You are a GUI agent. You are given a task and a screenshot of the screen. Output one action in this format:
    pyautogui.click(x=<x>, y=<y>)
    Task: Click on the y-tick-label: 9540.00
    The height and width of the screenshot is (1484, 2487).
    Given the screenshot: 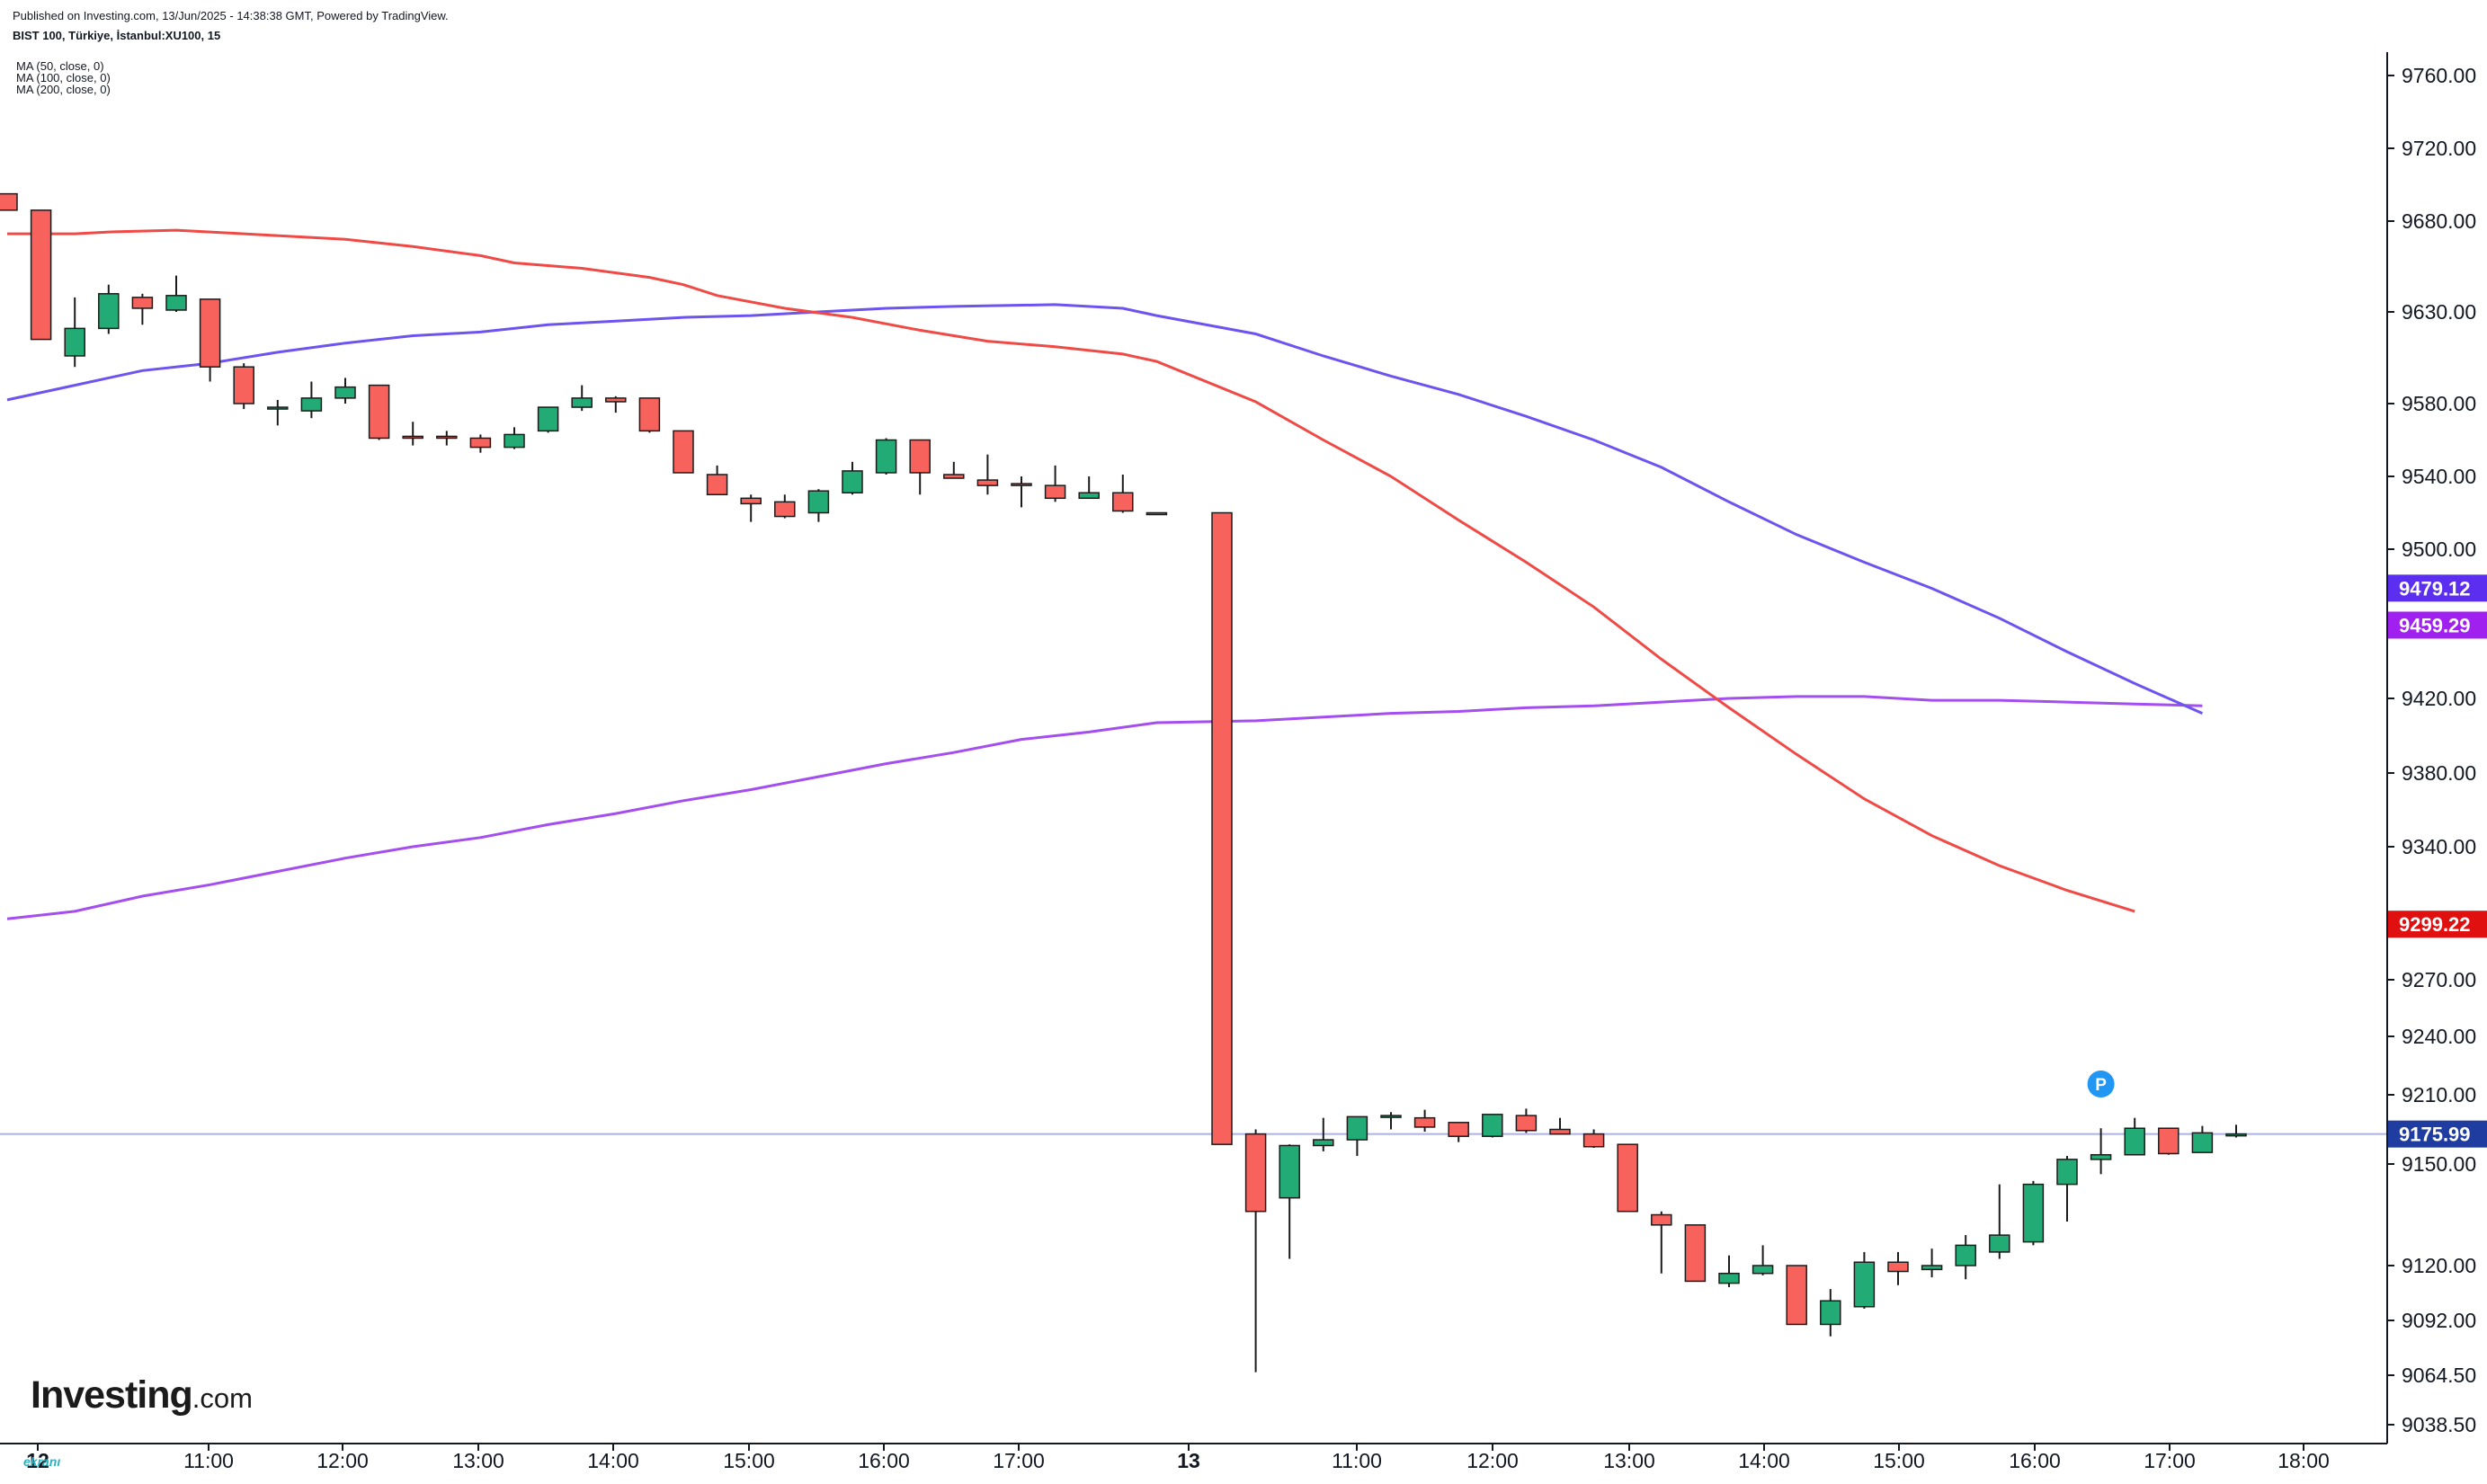 What is the action you would take?
    pyautogui.click(x=2439, y=476)
    